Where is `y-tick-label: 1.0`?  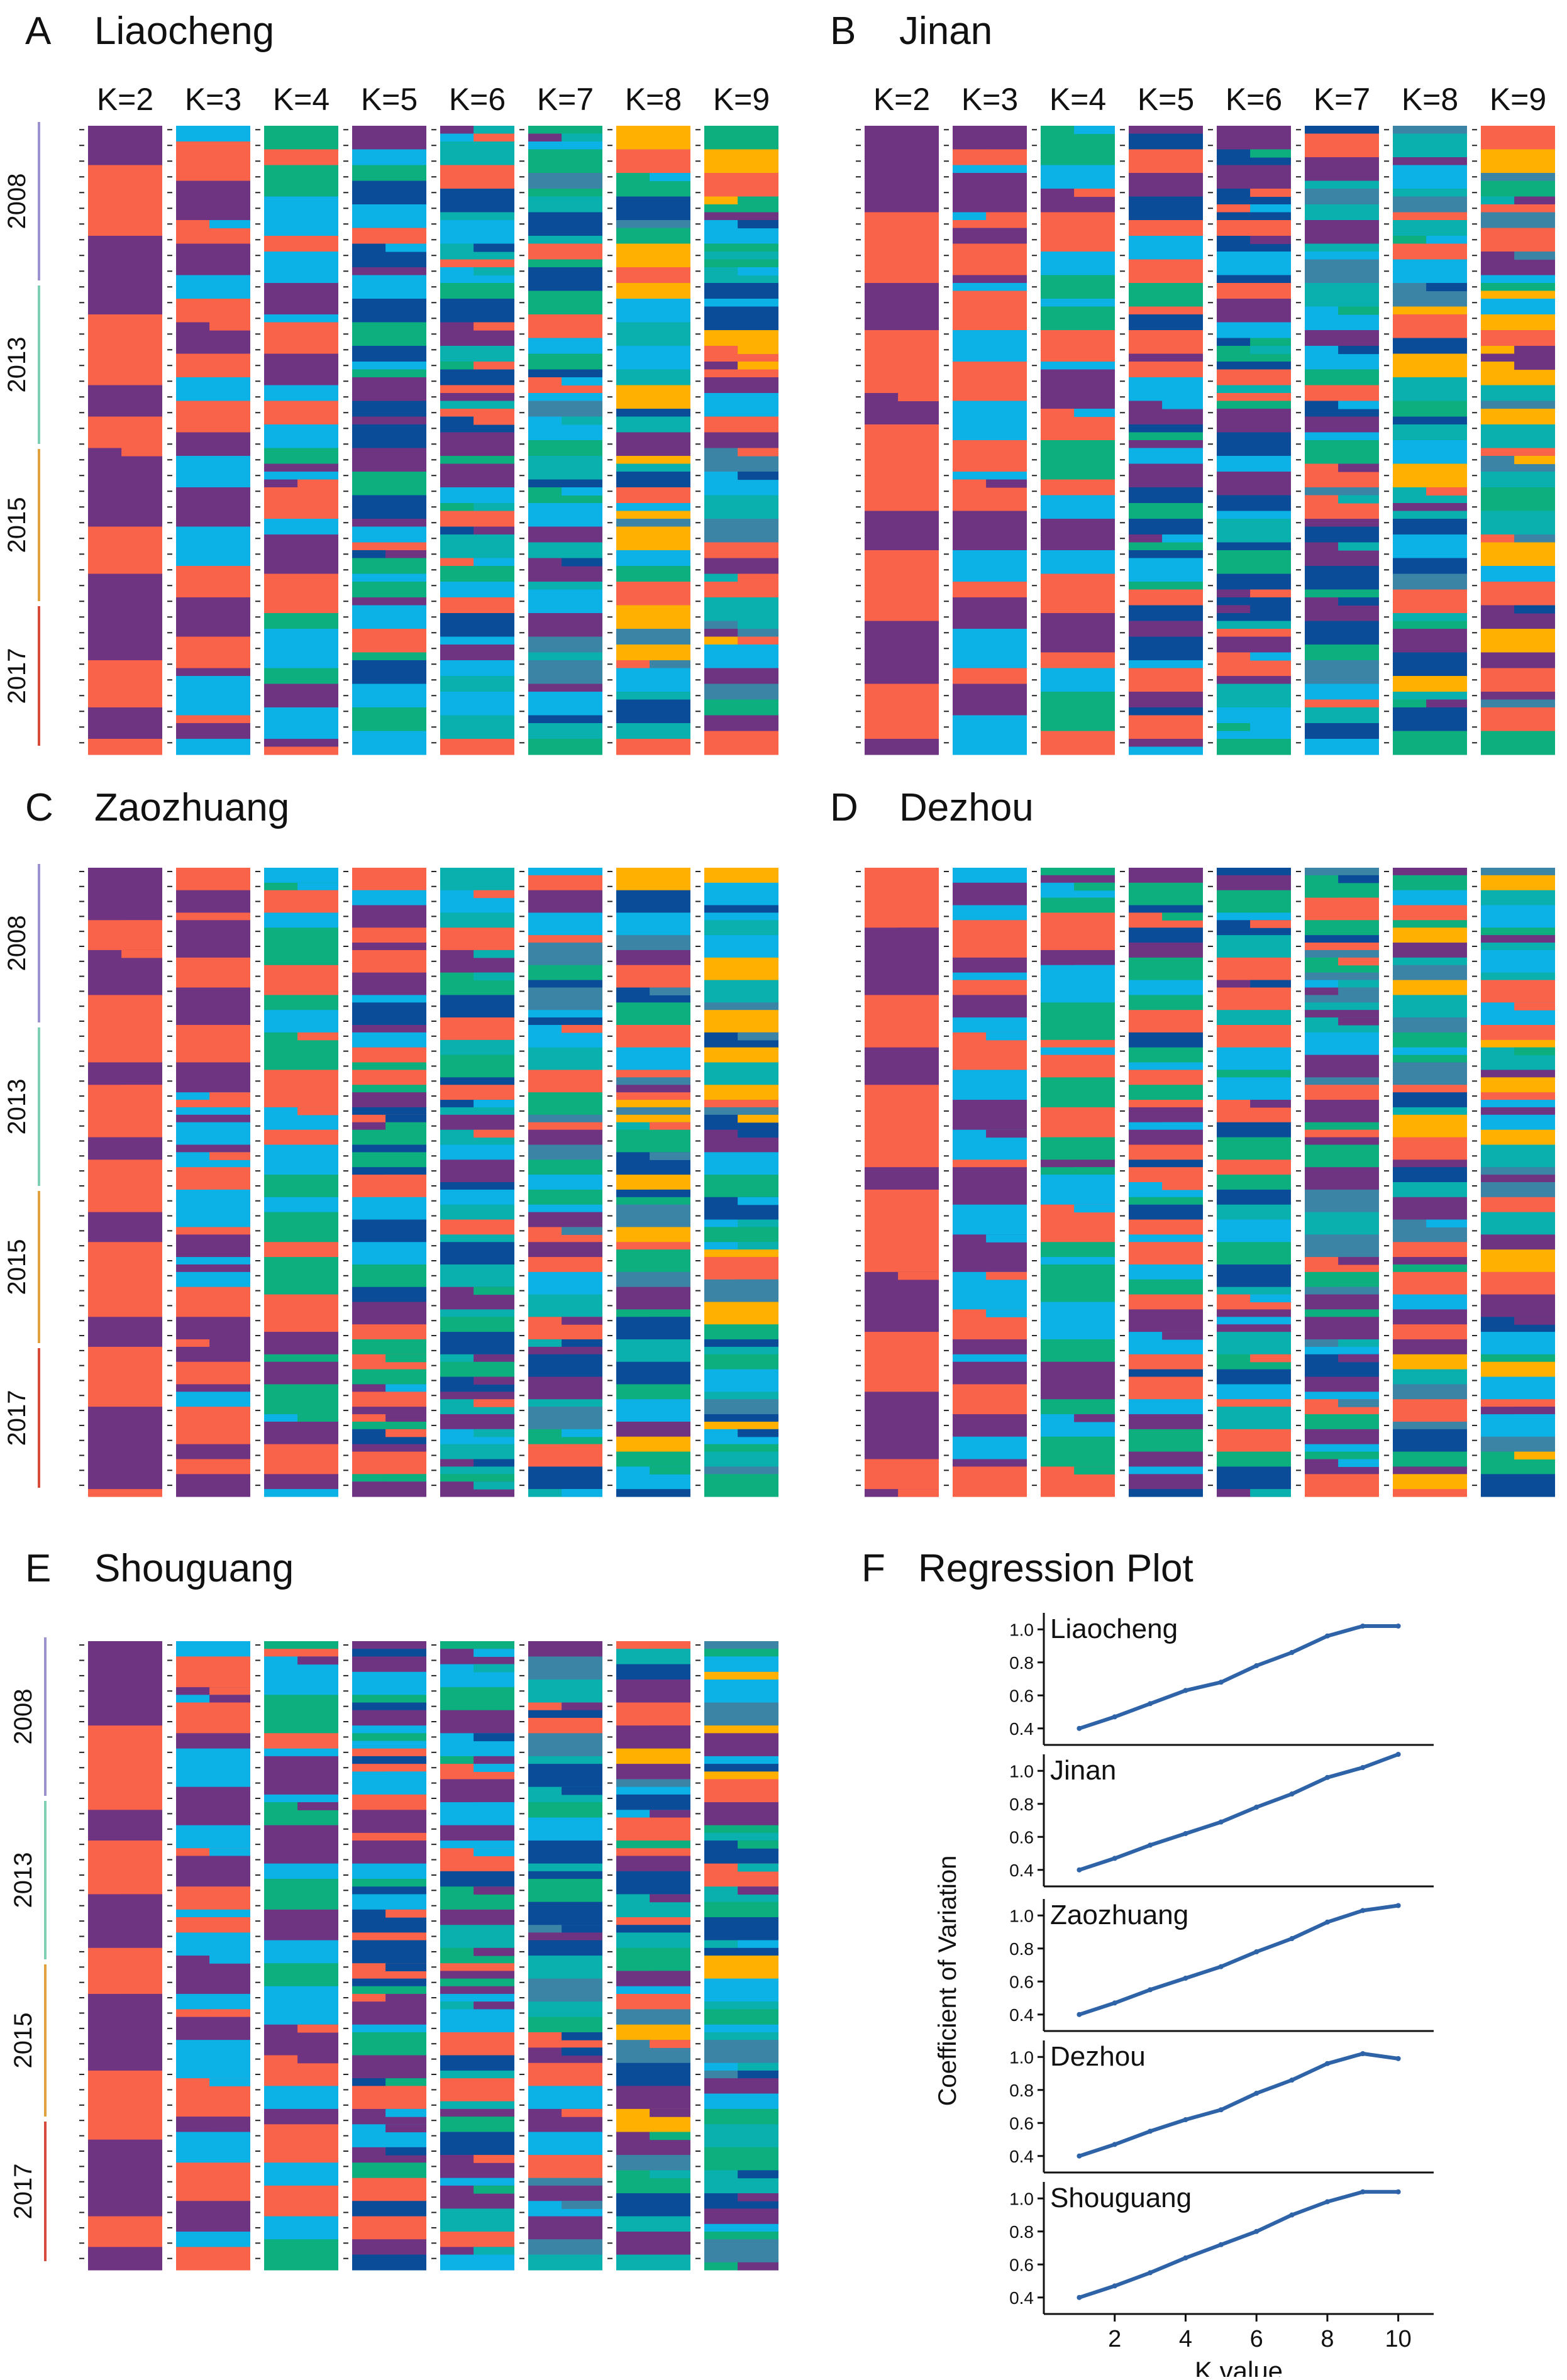
y-tick-label: 1.0 is located at coordinates (1021, 2198).